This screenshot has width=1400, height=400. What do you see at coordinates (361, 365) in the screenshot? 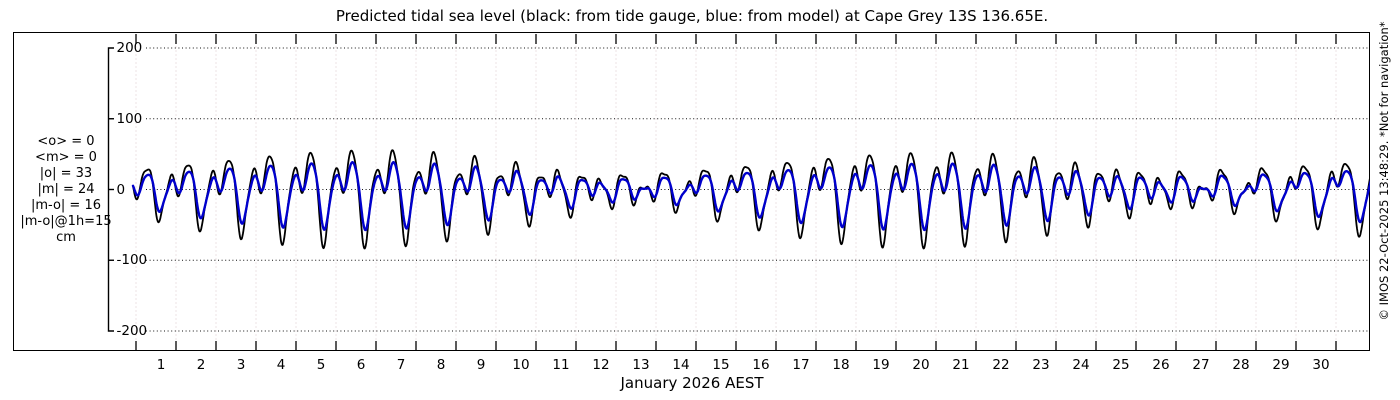
I see `x-tick-label: 6` at bounding box center [361, 365].